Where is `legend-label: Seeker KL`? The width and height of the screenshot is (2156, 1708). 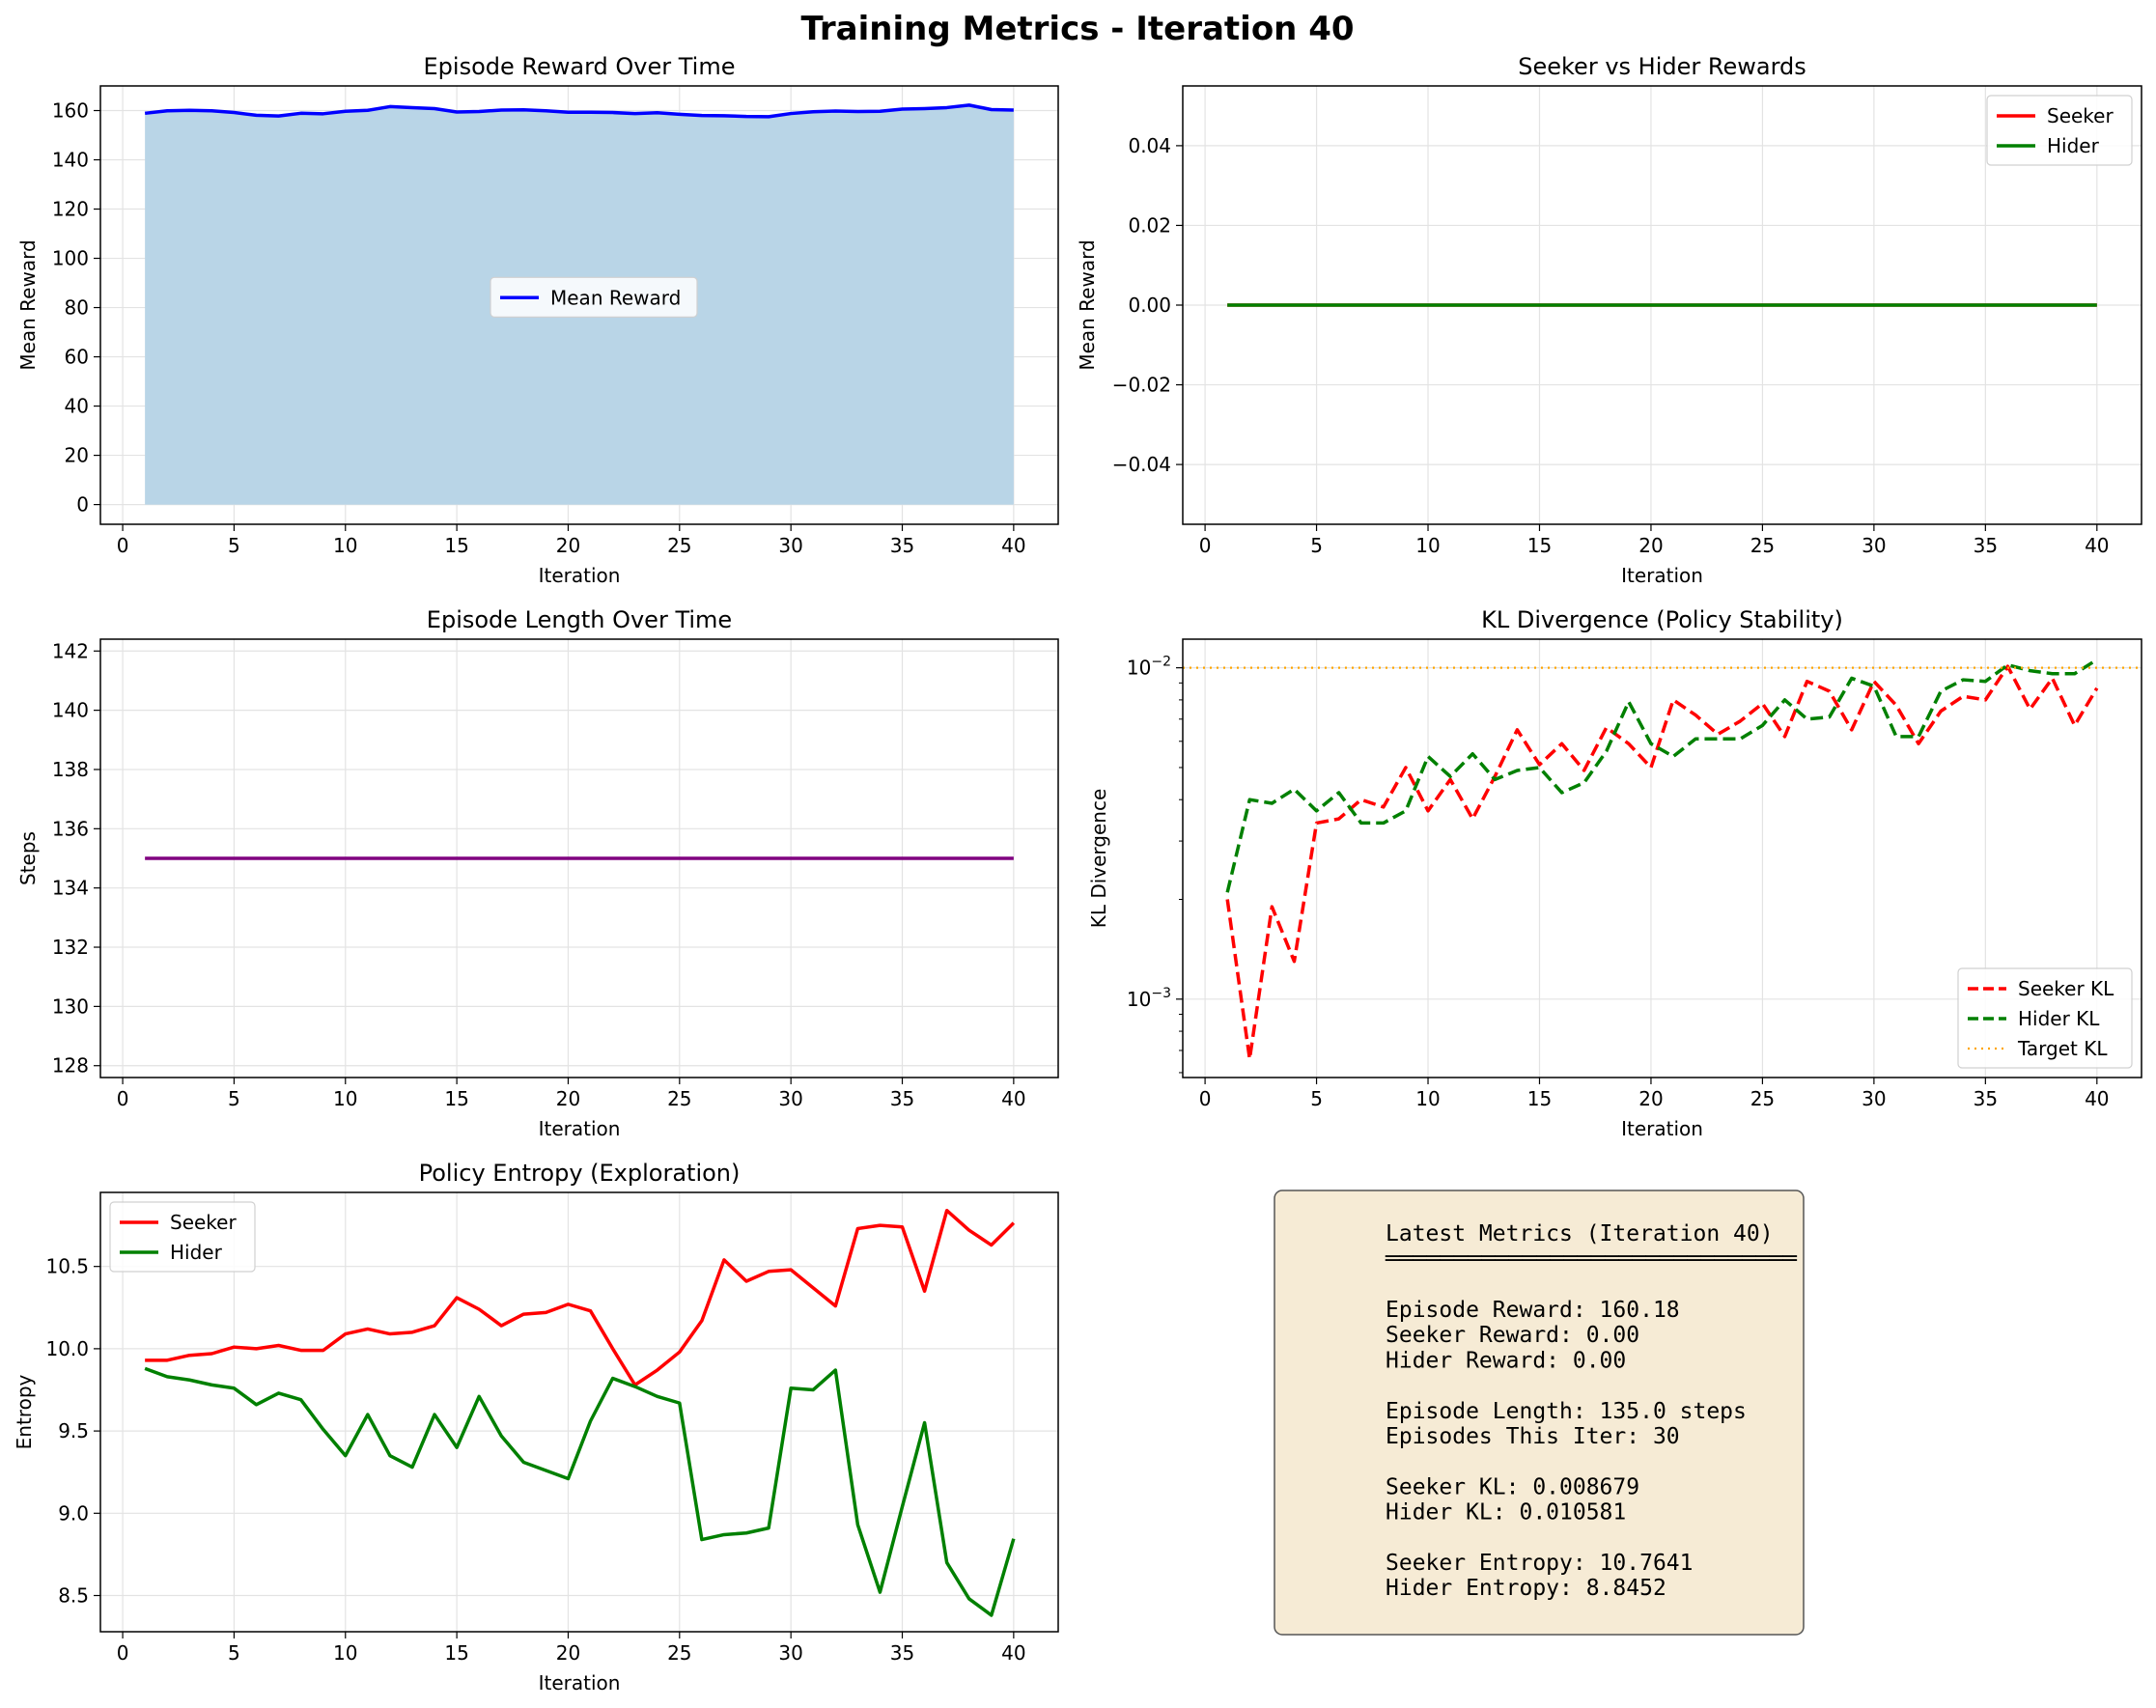 legend-label: Seeker KL is located at coordinates (2066, 989).